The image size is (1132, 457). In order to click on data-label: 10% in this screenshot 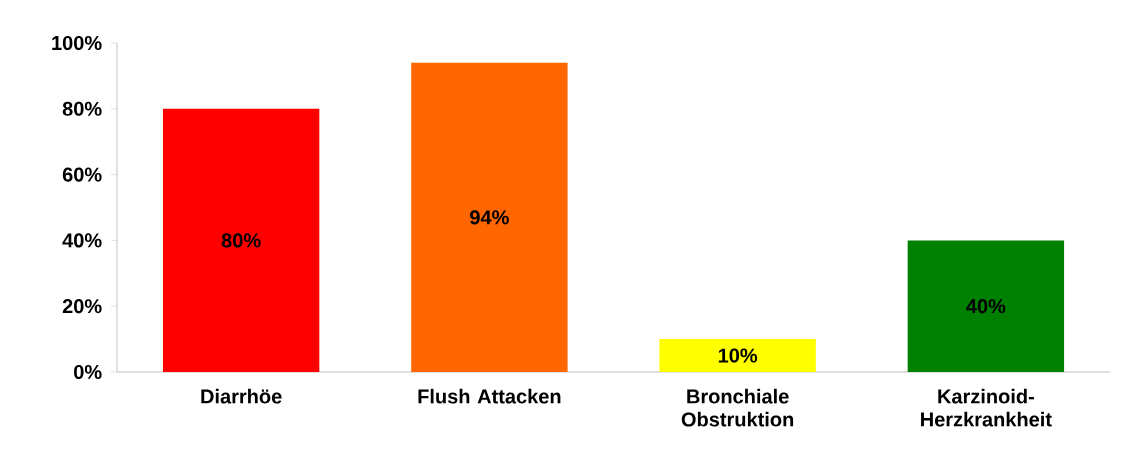, I will do `click(738, 355)`.